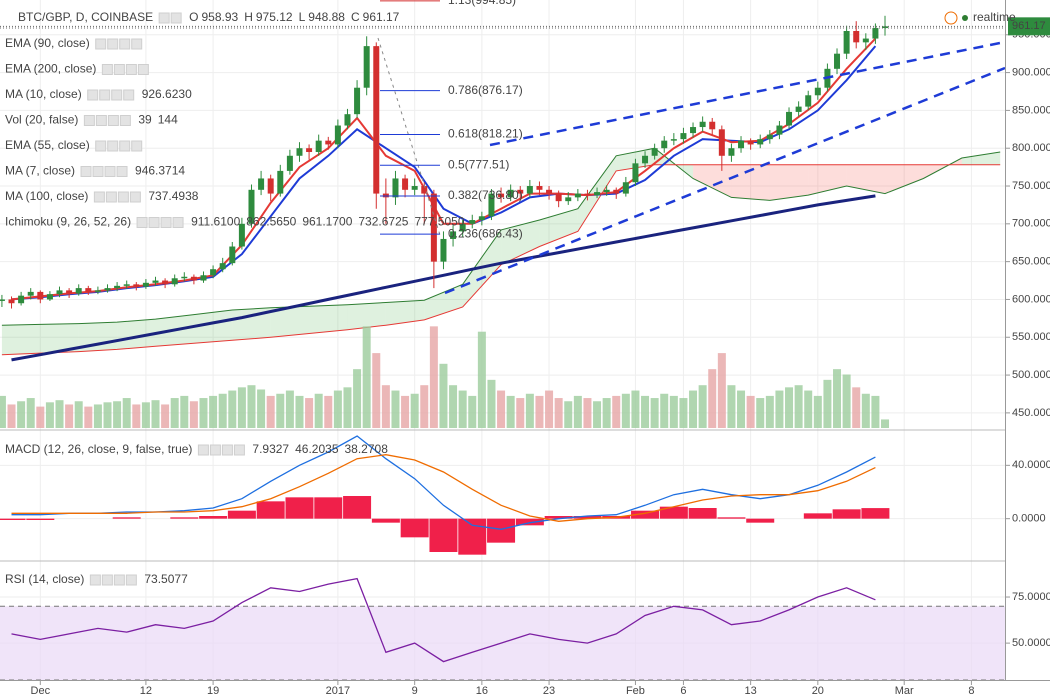  I want to click on y-tick-label: 600.0000, so click(1031, 299).